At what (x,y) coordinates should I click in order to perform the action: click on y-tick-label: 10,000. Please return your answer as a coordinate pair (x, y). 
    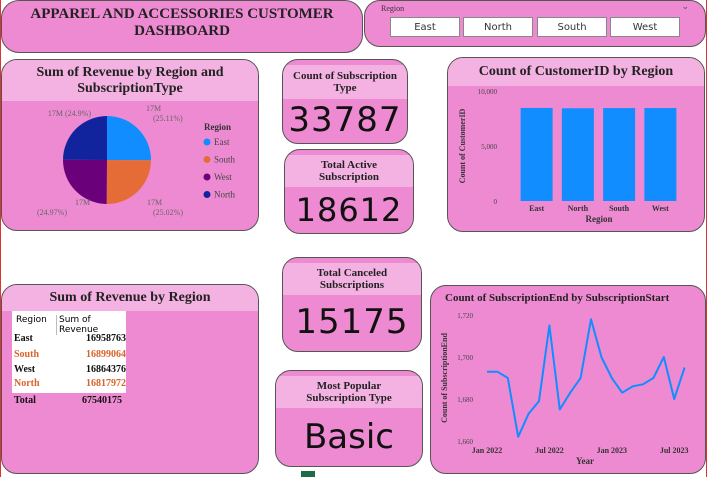
    Looking at the image, I should click on (488, 92).